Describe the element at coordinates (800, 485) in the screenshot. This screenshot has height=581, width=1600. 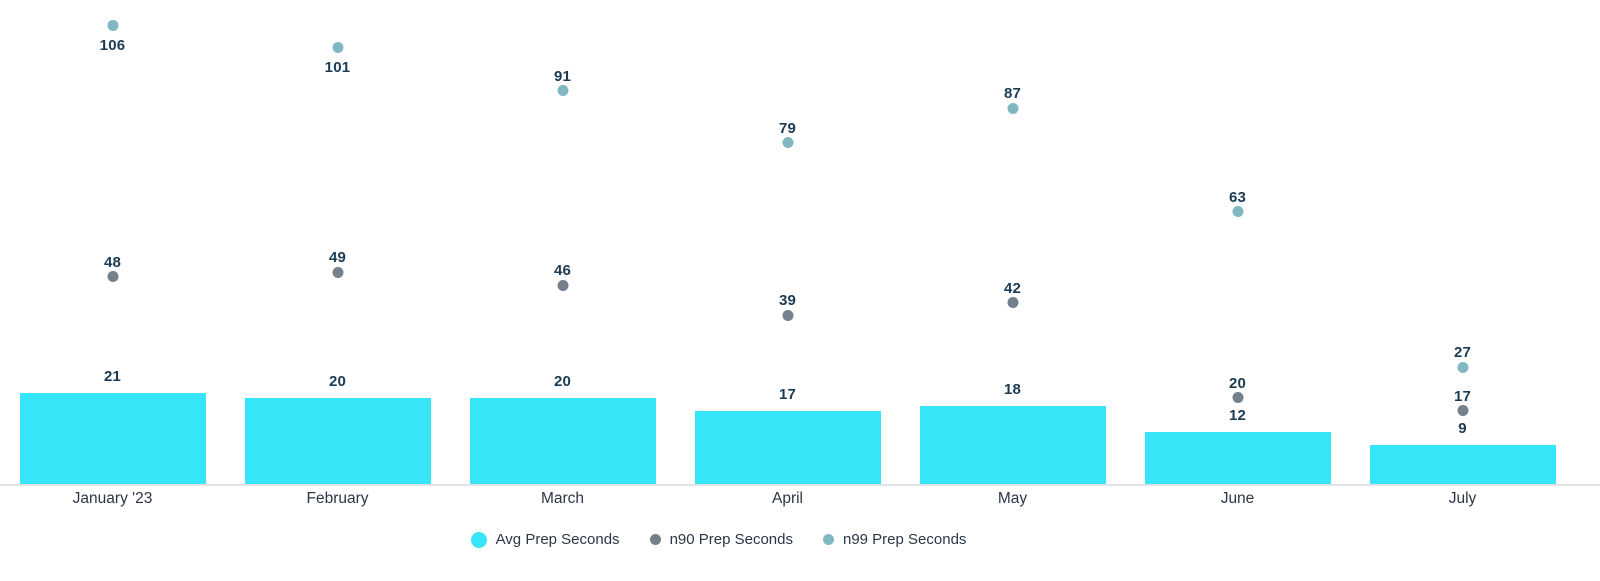
I see `x-axis-line` at that location.